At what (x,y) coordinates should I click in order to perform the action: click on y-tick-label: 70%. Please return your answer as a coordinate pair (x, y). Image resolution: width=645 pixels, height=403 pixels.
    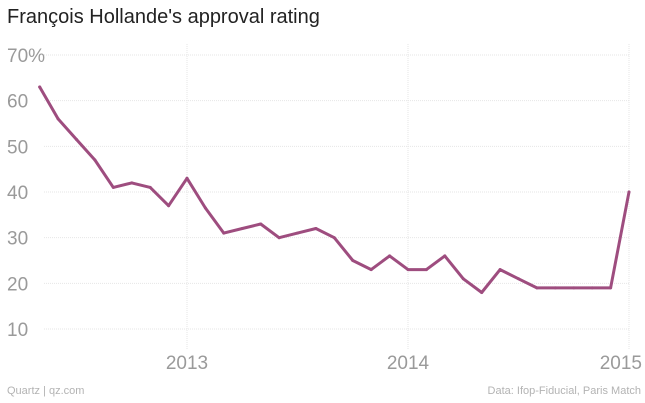
    Looking at the image, I should click on (26, 56).